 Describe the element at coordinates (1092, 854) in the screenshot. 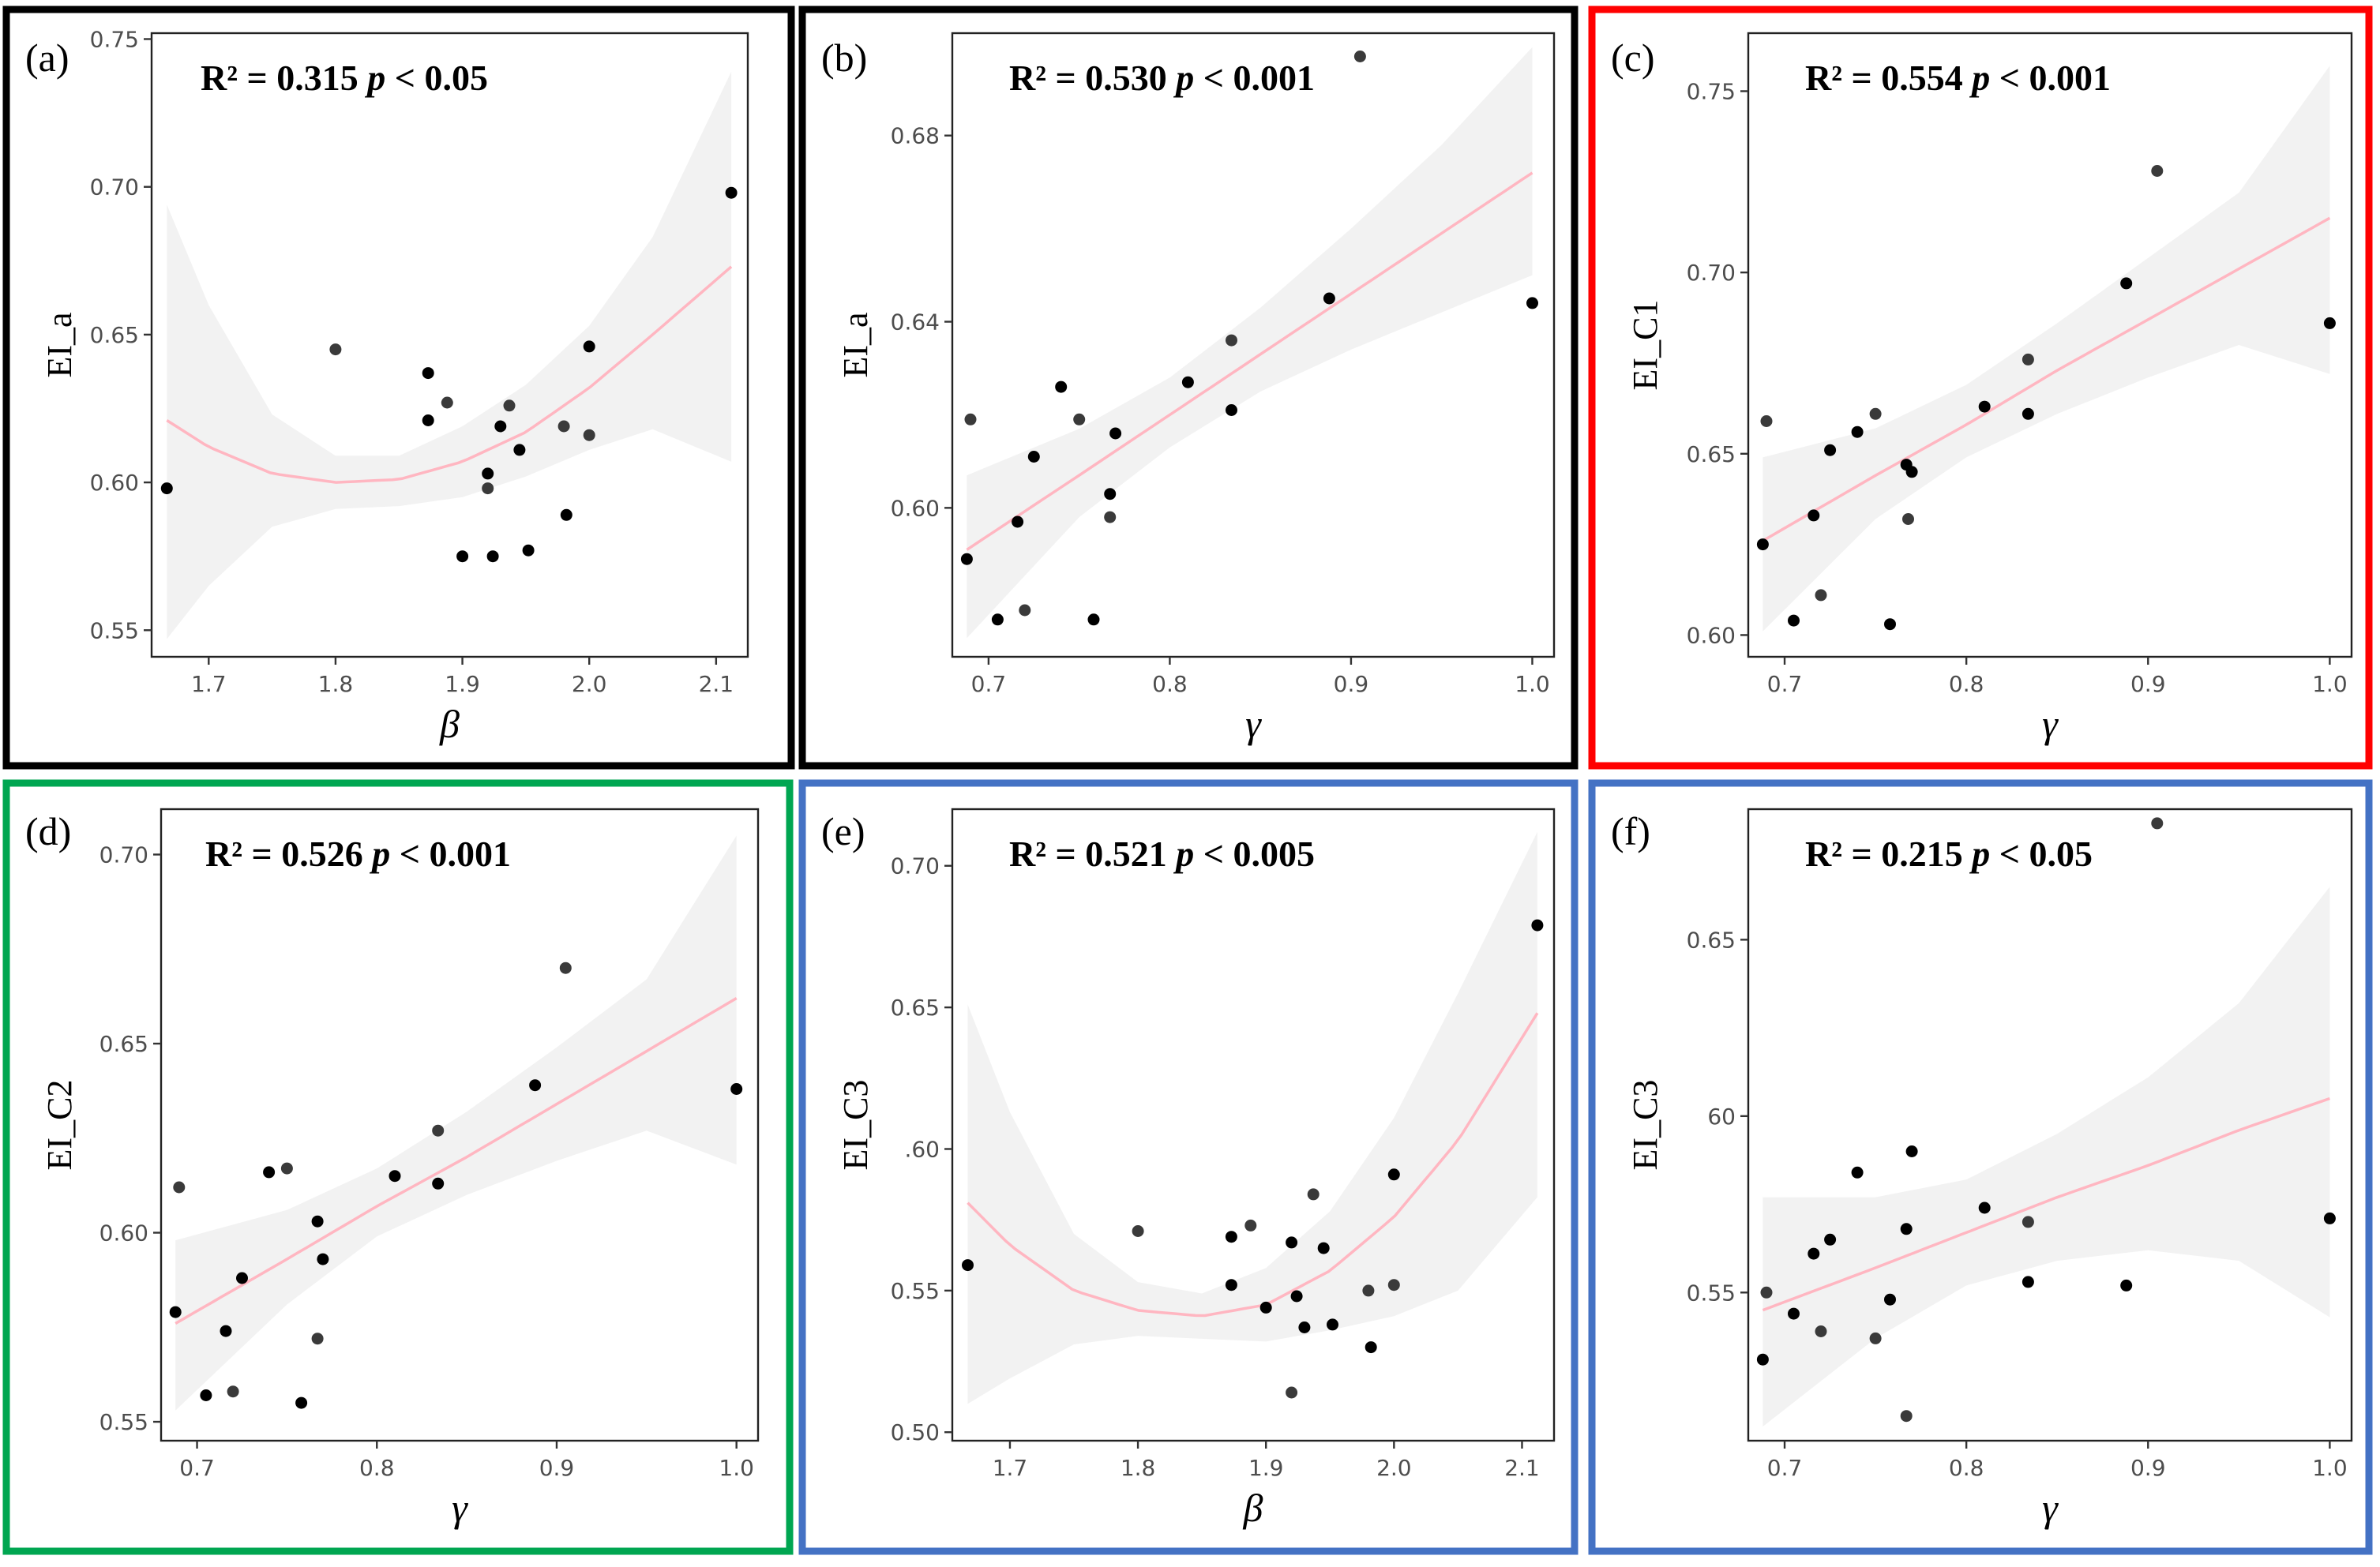

I see `r-squared: R² = 0.521` at that location.